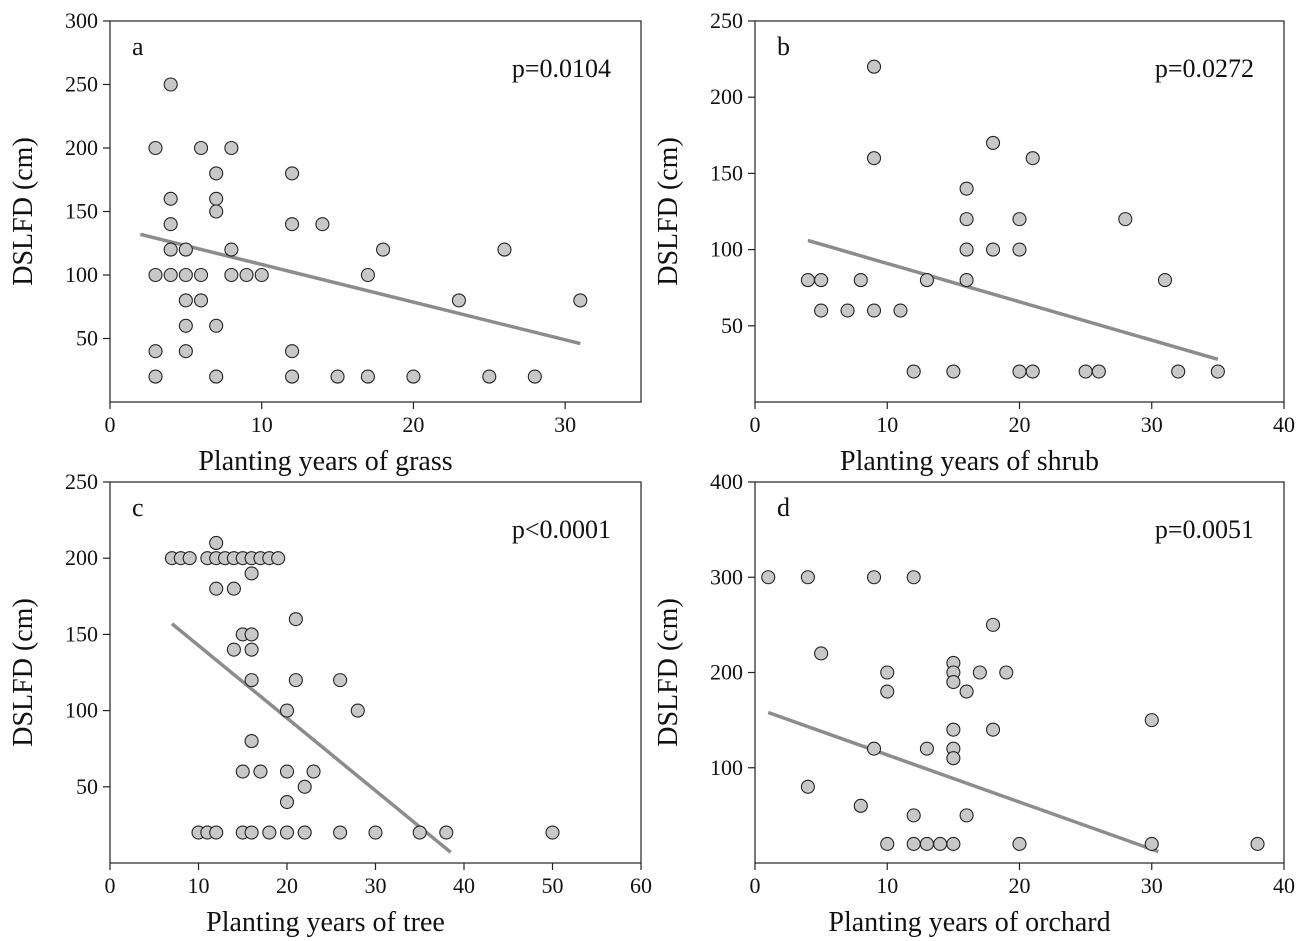 This screenshot has width=1303, height=941. What do you see at coordinates (1284, 885) in the screenshot?
I see `x-tick-label: 40` at bounding box center [1284, 885].